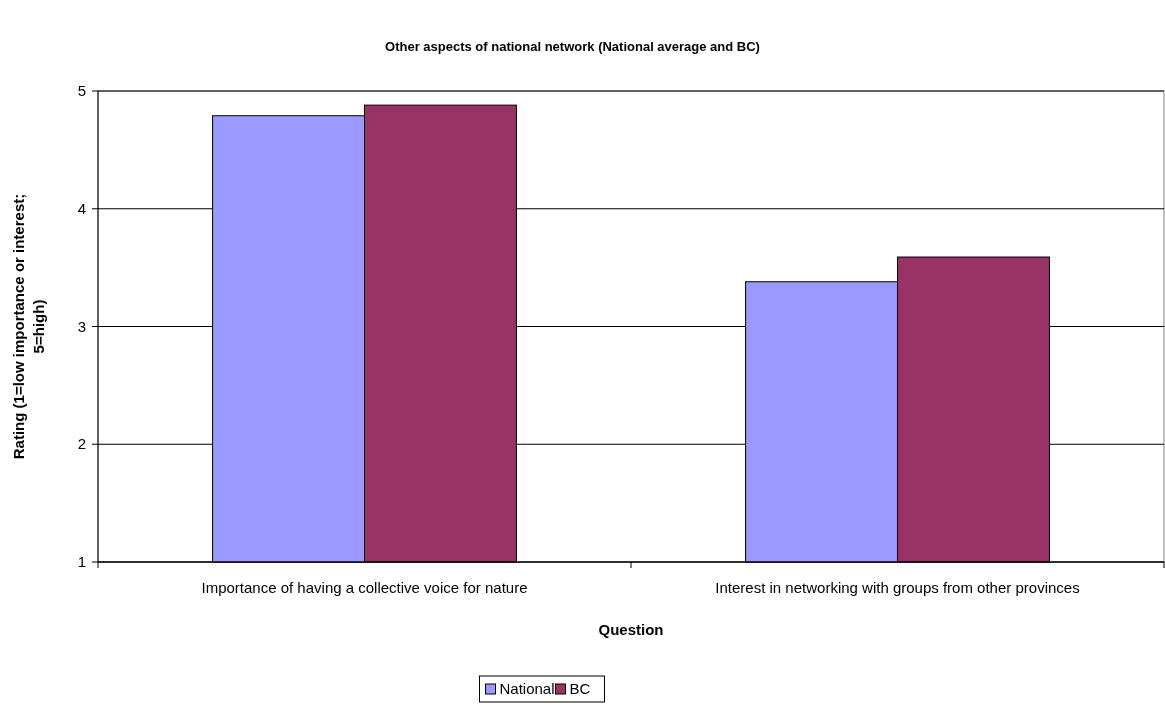  What do you see at coordinates (572, 46) in the screenshot?
I see `chart-title: Other aspects of national network (National average and BC)` at bounding box center [572, 46].